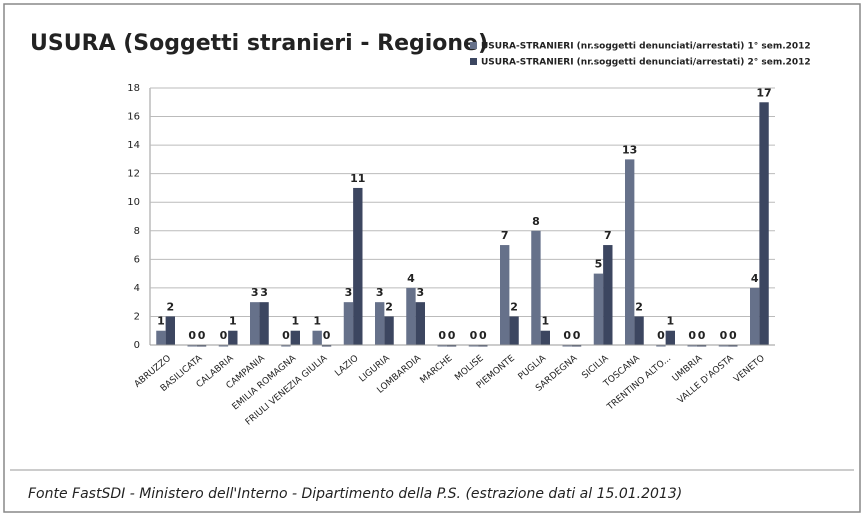 This screenshot has height=516, width=864. What do you see at coordinates (133, 174) in the screenshot?
I see `y-tick-label: 12` at bounding box center [133, 174].